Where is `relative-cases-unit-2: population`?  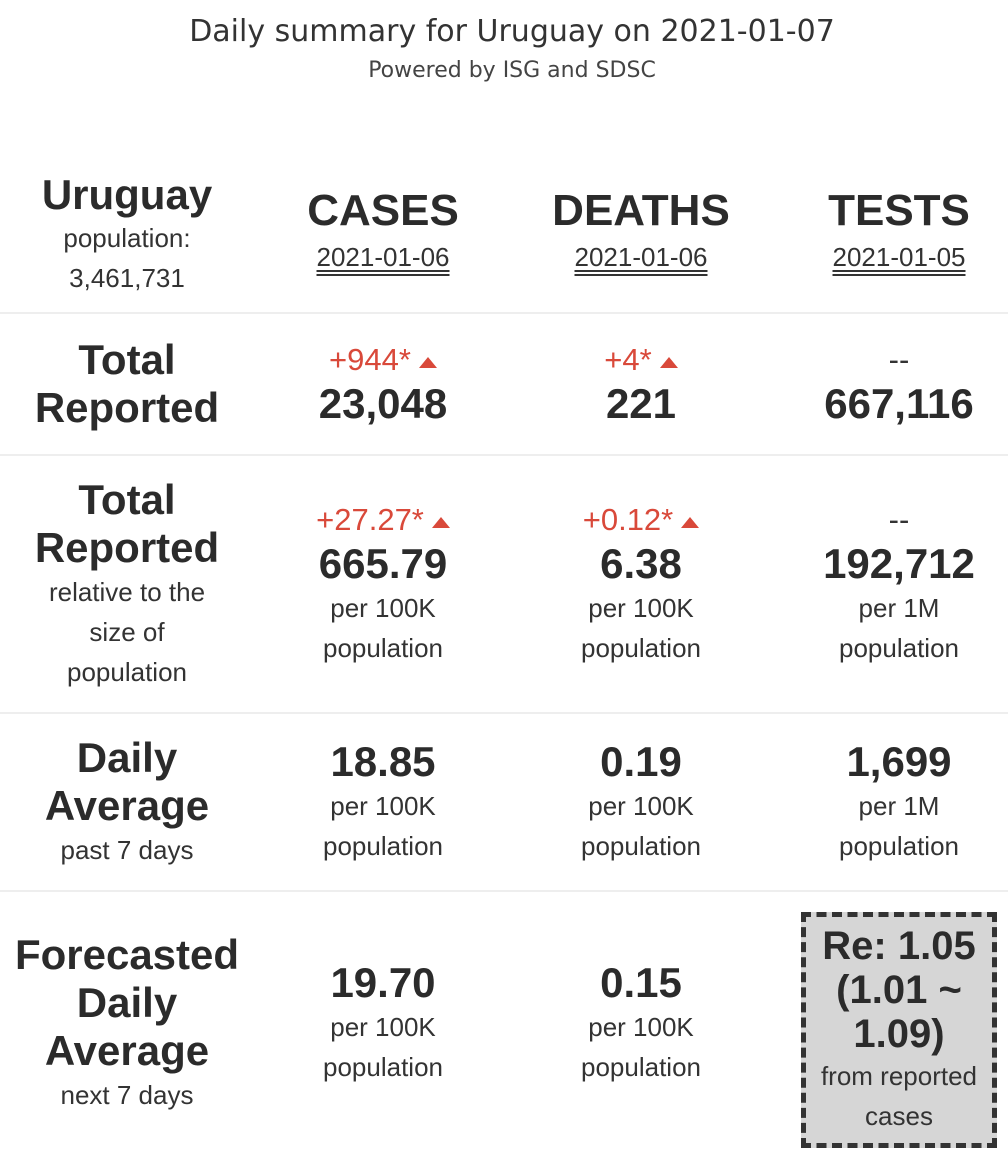
relative-cases-unit-2: population is located at coordinates (383, 648).